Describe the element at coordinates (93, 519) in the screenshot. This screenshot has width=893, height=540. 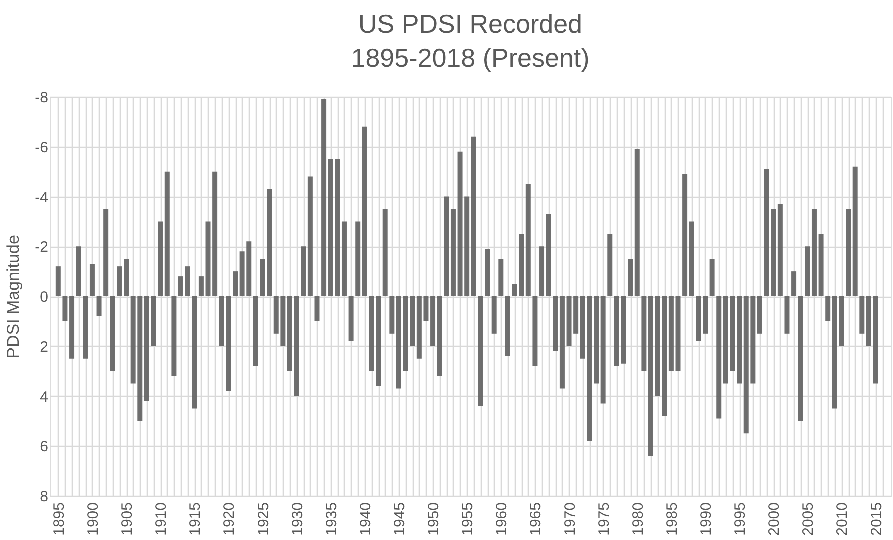
I see `x-tick-label: 1900` at that location.